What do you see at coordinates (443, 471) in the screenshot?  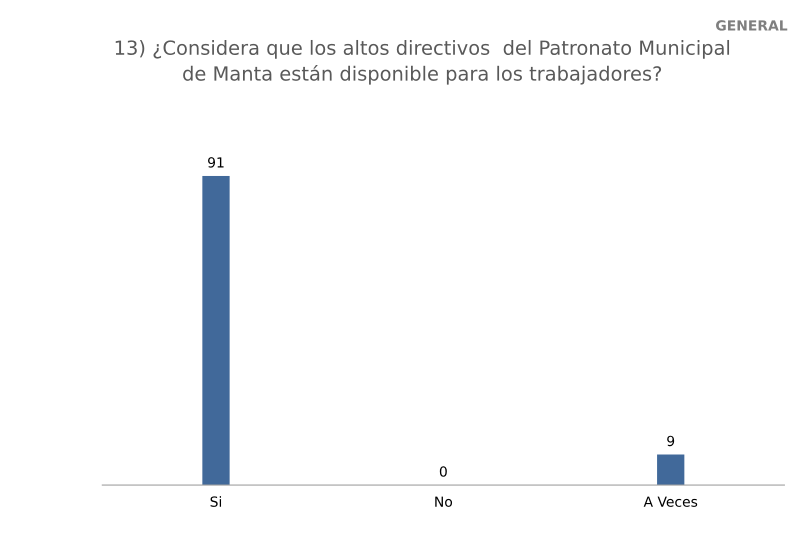 I see `data-label: 0` at bounding box center [443, 471].